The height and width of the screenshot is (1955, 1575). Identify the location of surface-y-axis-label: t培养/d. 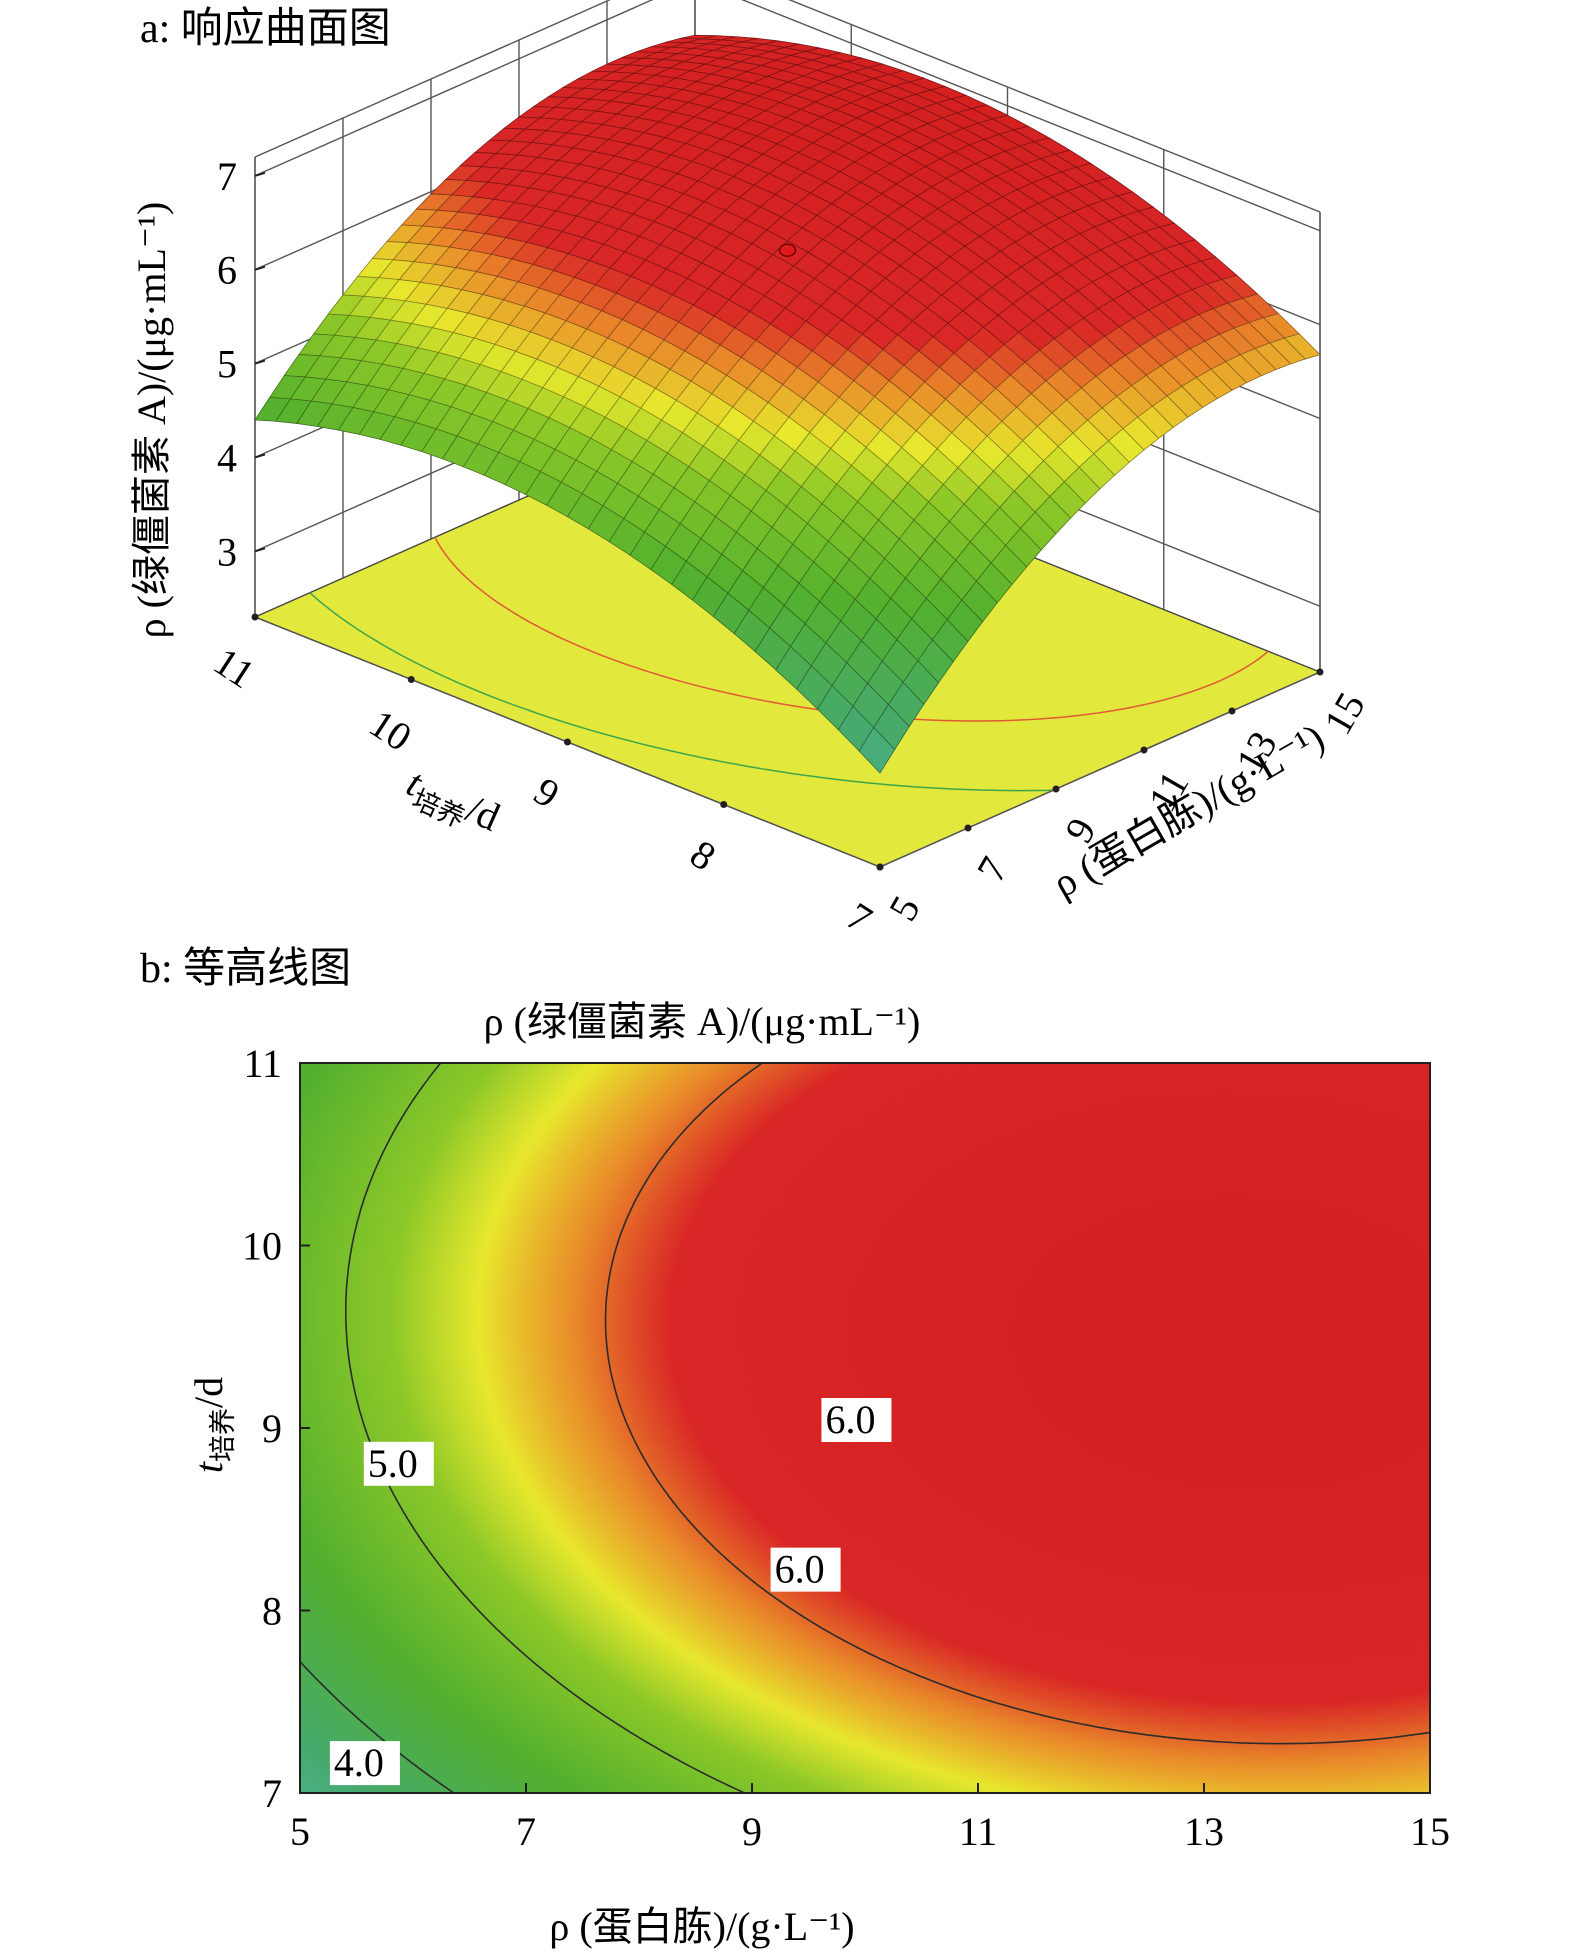
(452, 803).